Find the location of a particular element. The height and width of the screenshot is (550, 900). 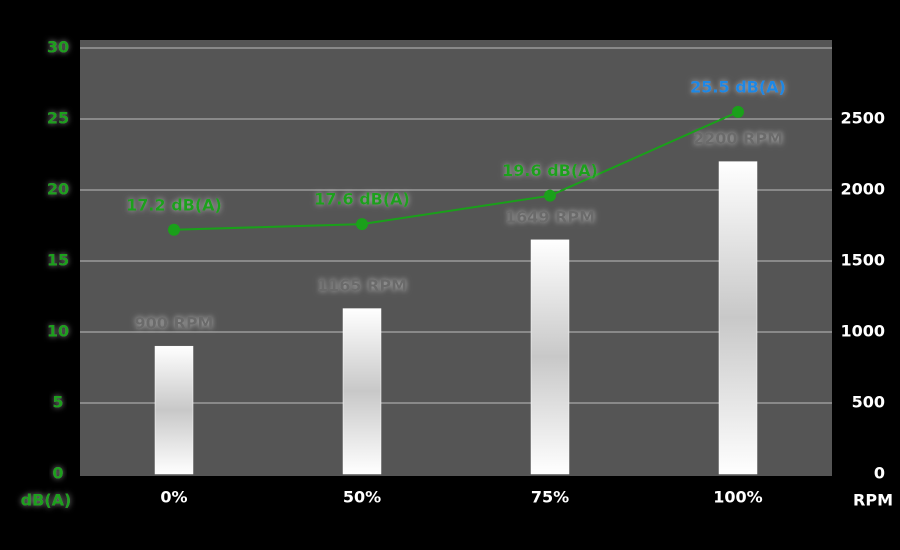

y-axis-label: dB(A) is located at coordinates (46, 500).